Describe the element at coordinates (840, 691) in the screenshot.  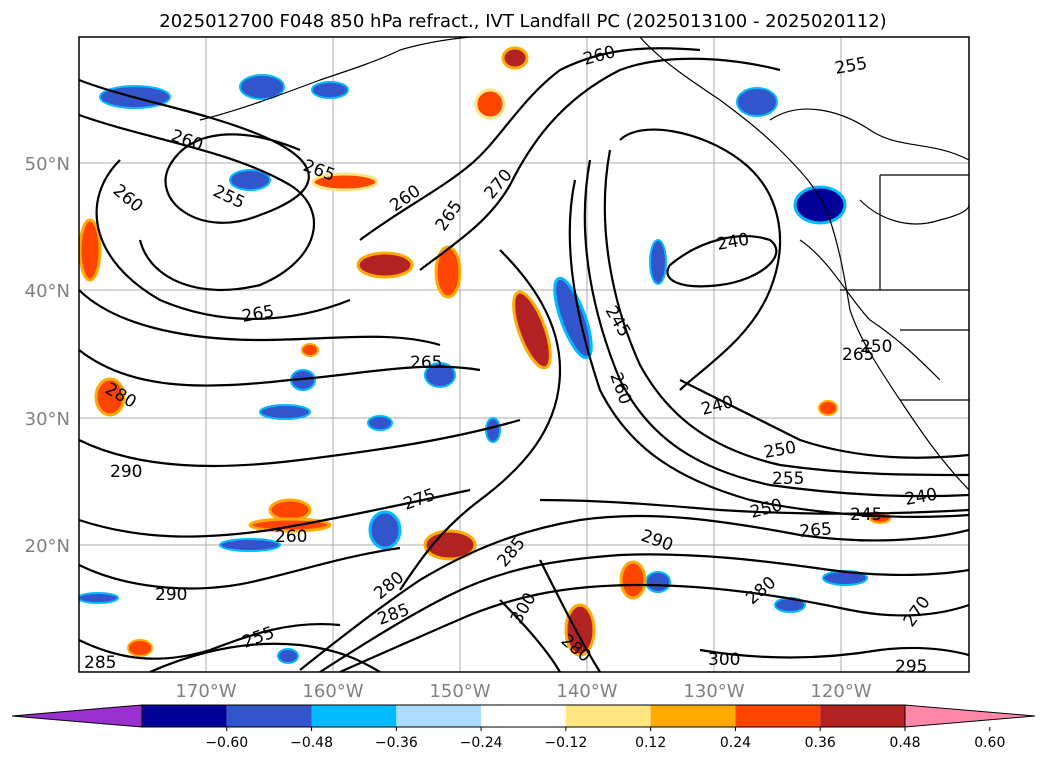
I see `lon-label-120w: 120°W` at that location.